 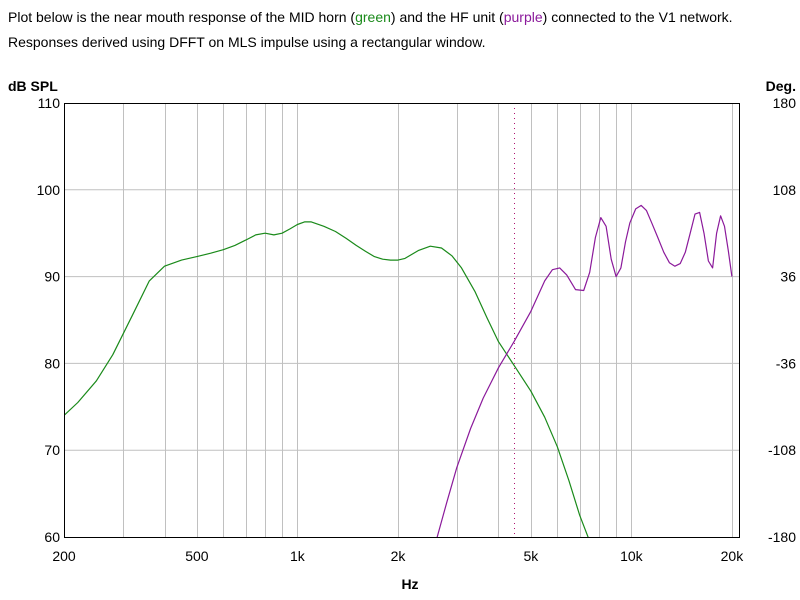 I want to click on x-tick-label: 10k, so click(x=632, y=556).